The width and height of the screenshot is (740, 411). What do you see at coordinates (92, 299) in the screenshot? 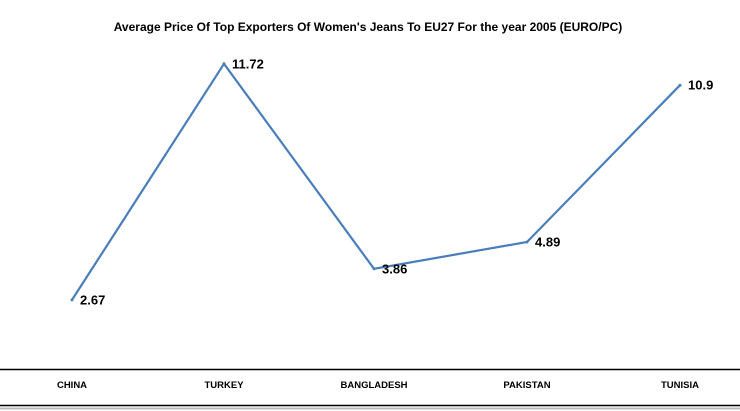
I see `data-label-china: 2.67` at bounding box center [92, 299].